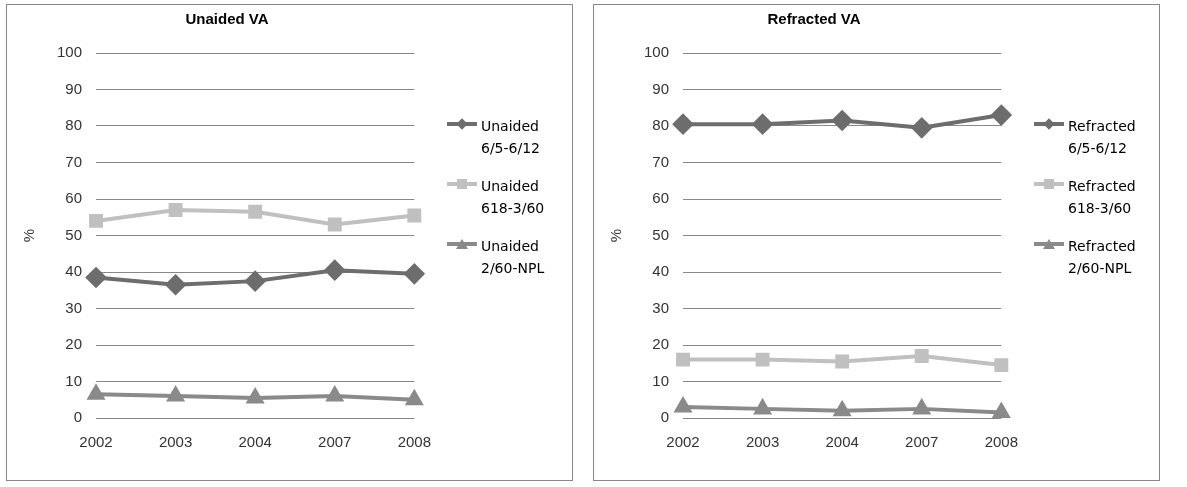 This screenshot has width=1187, height=487. Describe the element at coordinates (1102, 137) in the screenshot. I see `legend-label: Refracted 6/5-6/12` at that location.